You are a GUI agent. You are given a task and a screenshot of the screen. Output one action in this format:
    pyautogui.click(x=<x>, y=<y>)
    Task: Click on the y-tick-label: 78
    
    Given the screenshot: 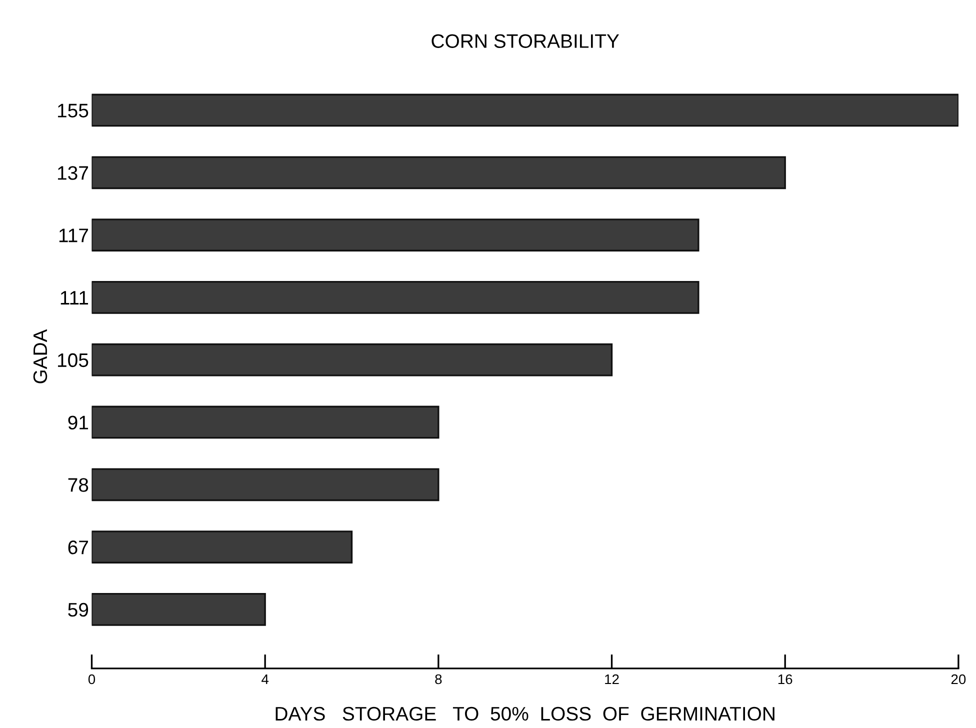 What is the action you would take?
    pyautogui.click(x=78, y=485)
    